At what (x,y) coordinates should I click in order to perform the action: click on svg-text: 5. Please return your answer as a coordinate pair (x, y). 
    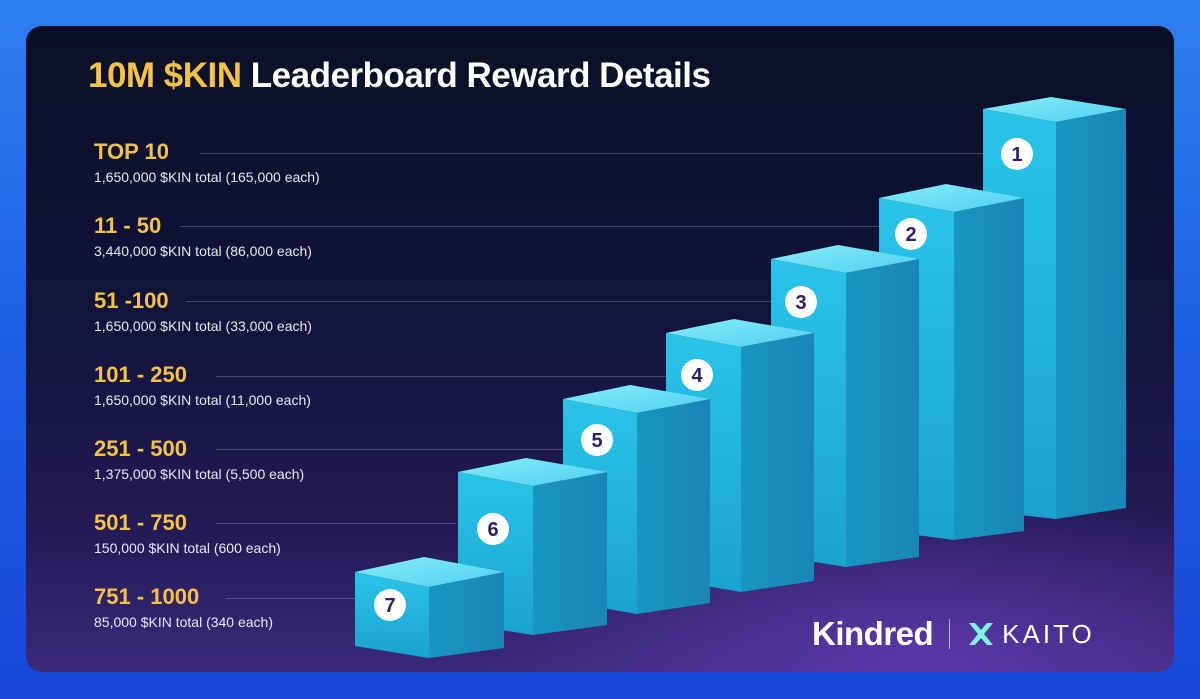
    Looking at the image, I should click on (596, 441).